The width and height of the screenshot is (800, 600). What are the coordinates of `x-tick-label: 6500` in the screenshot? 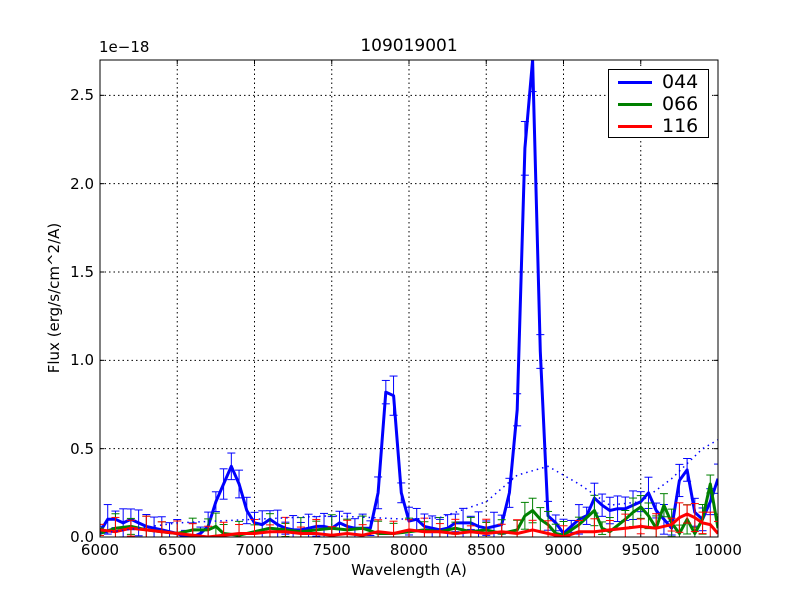 It's located at (177, 550).